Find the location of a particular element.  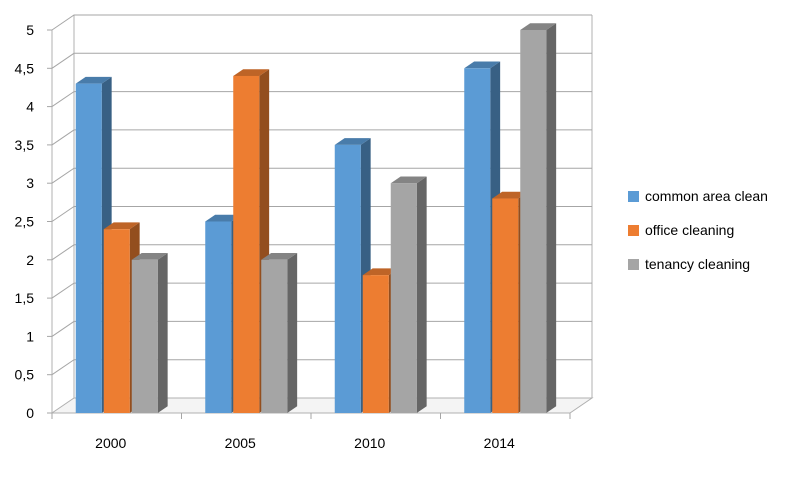

y-tick-label: 3,5 is located at coordinates (25, 145).